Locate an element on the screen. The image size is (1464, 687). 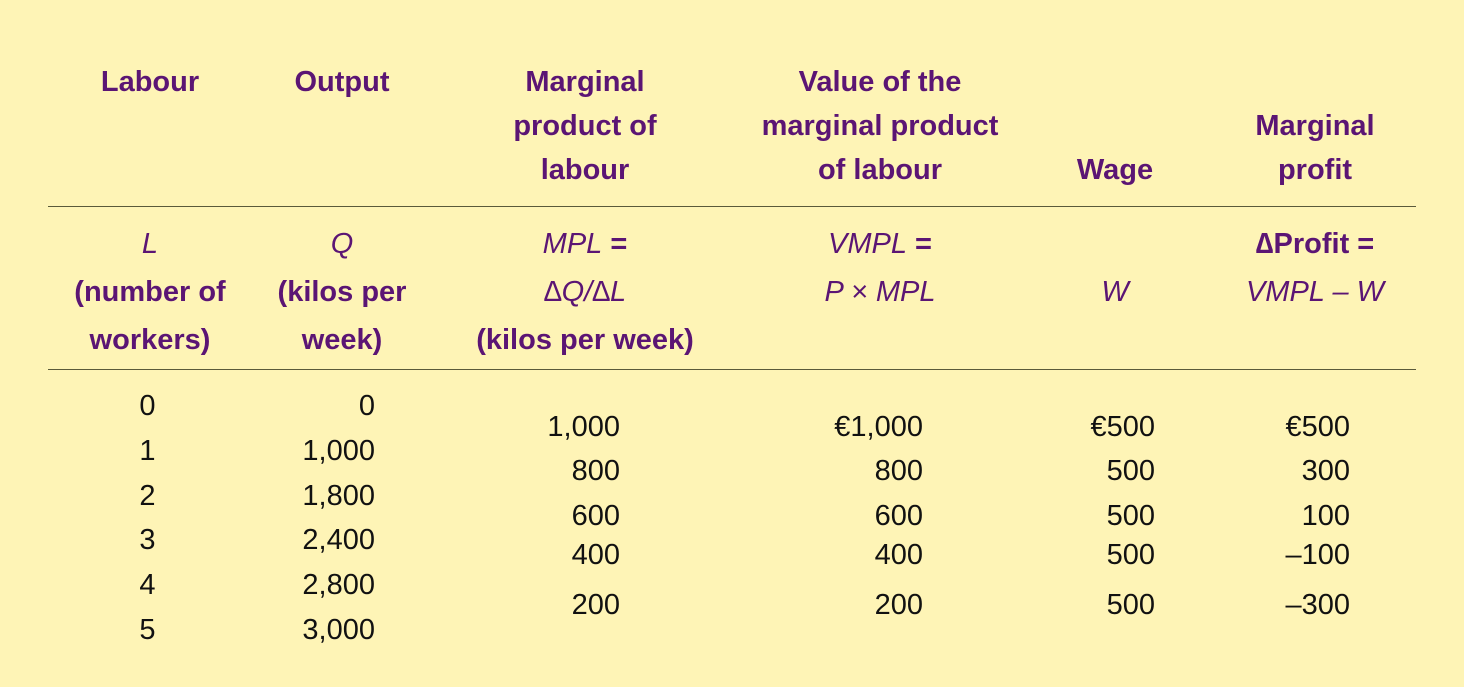
symbol-mpl-formula: ∆Q/∆L is located at coordinates (585, 292).